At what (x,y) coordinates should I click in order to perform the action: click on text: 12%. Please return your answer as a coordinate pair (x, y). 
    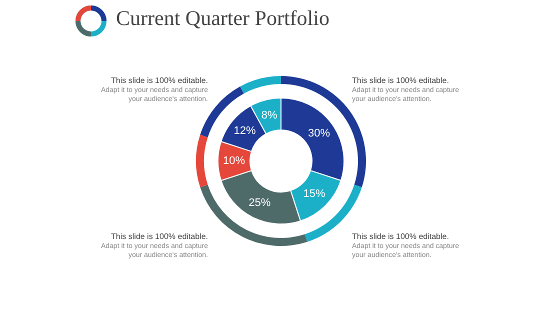
    Looking at the image, I should click on (245, 131).